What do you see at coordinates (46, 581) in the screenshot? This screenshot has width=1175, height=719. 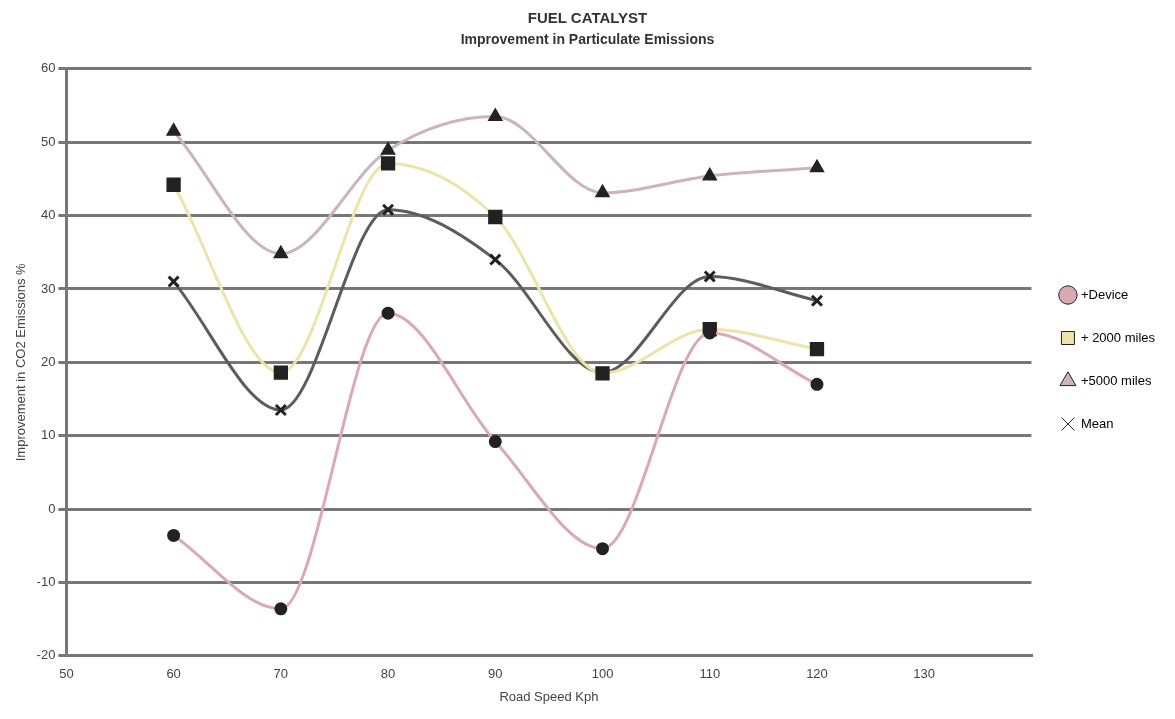 I see `y-tick-label: -10` at bounding box center [46, 581].